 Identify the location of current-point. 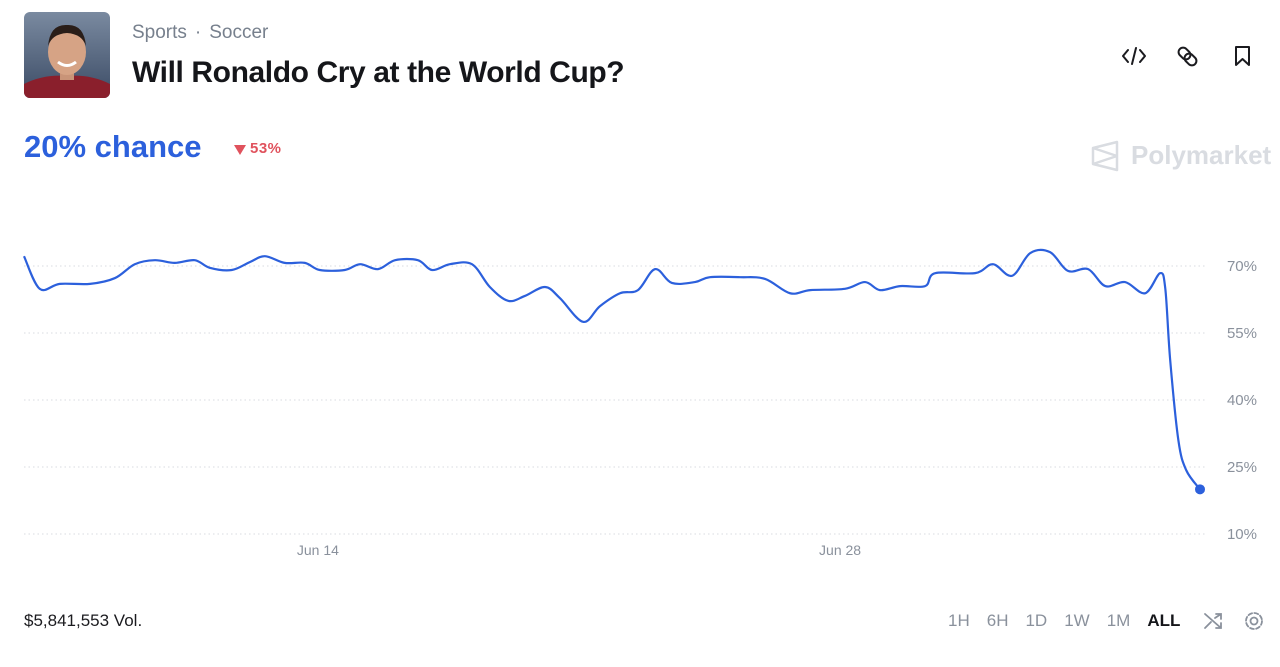
(1200, 489).